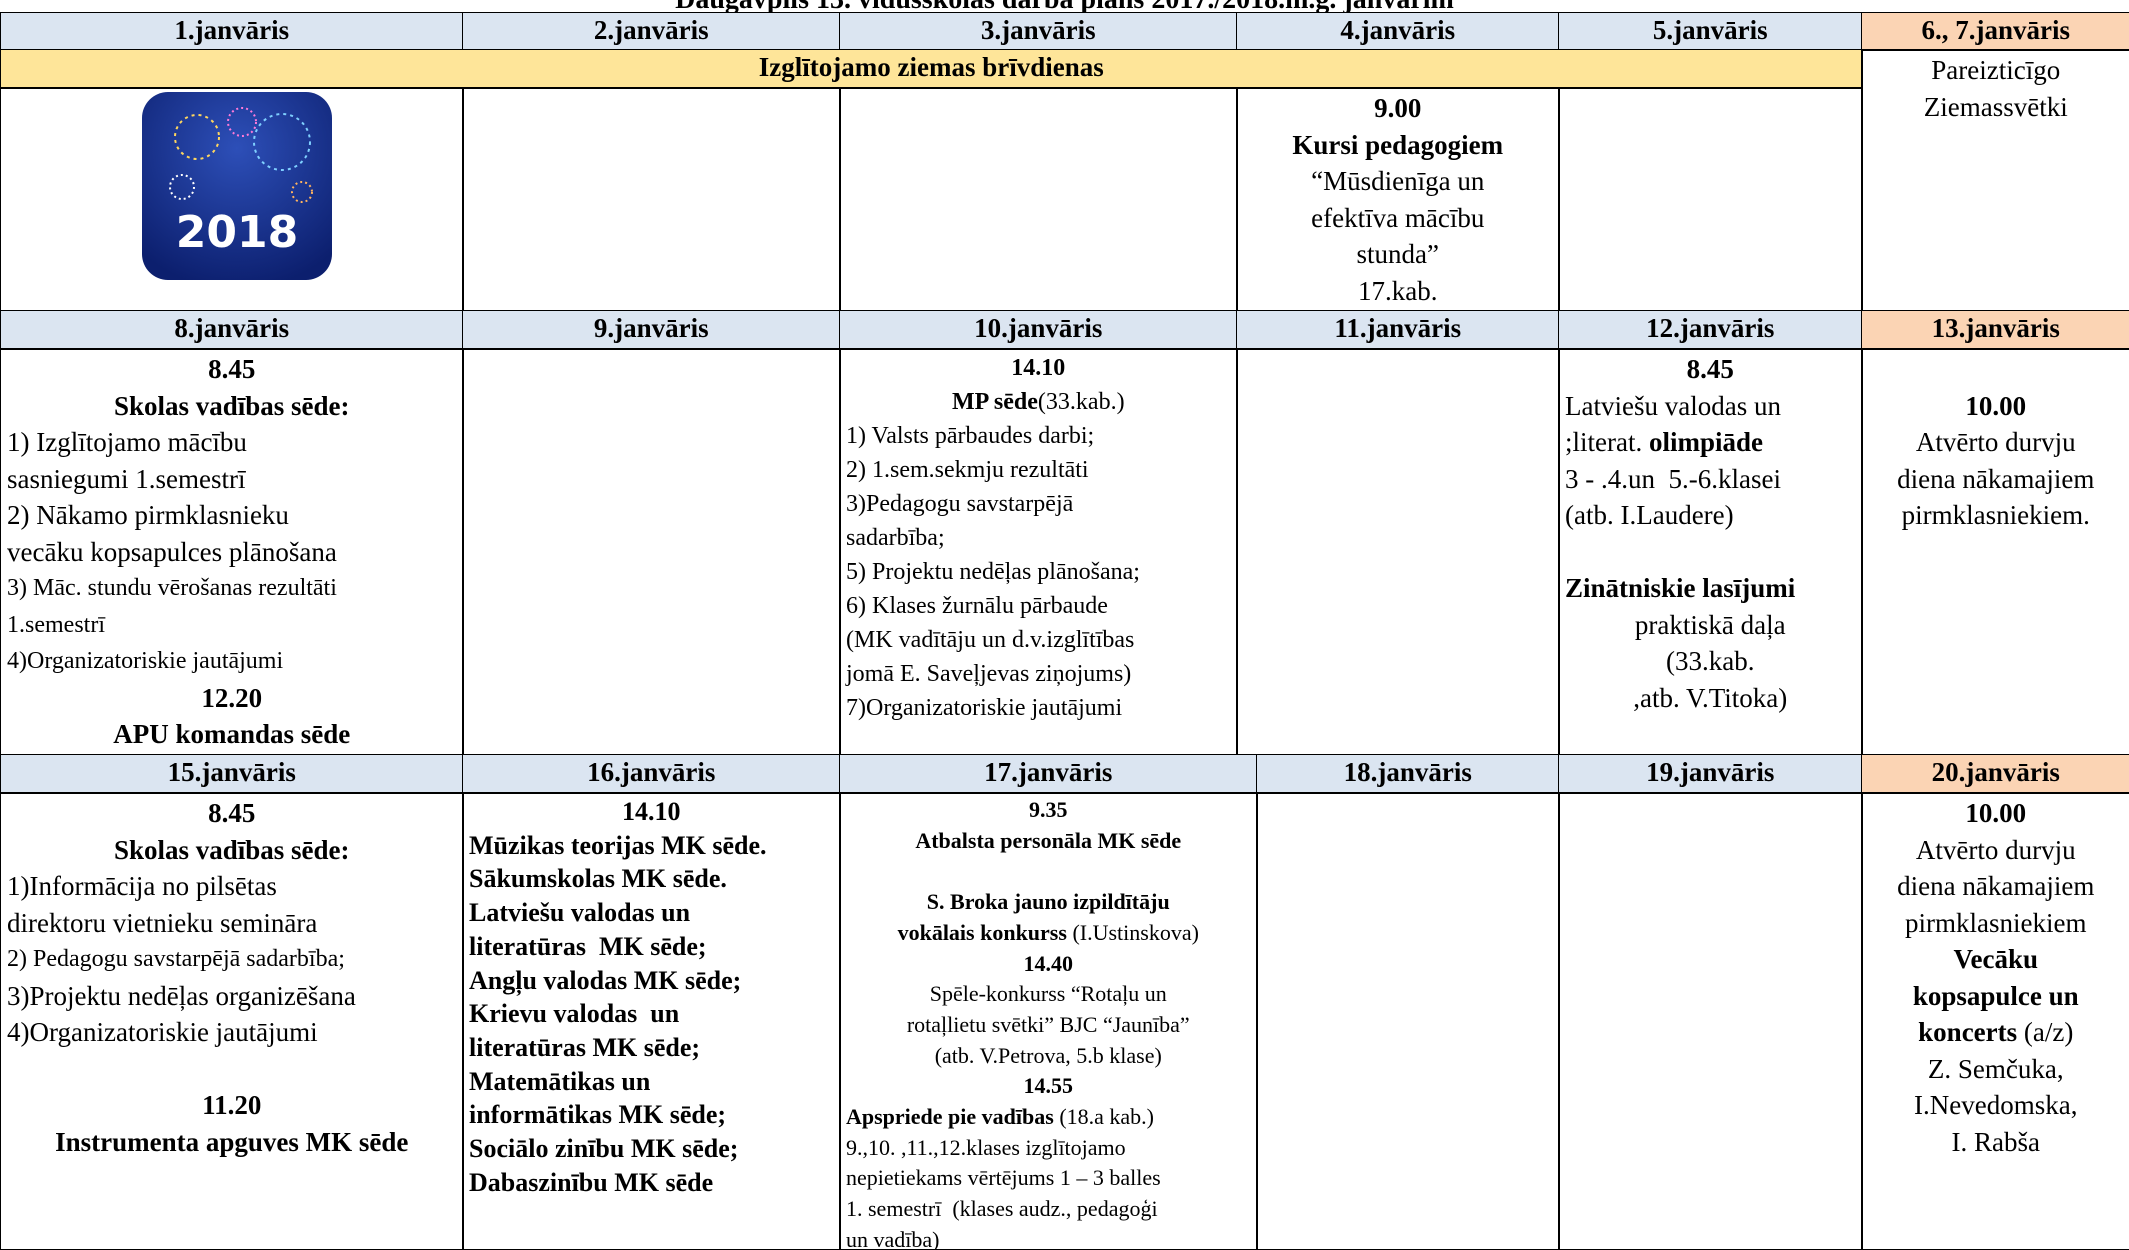 The image size is (2129, 1250). What do you see at coordinates (931, 69) in the screenshot?
I see `holiday-banner: Izglītojamo ziemas brīvdienas` at bounding box center [931, 69].